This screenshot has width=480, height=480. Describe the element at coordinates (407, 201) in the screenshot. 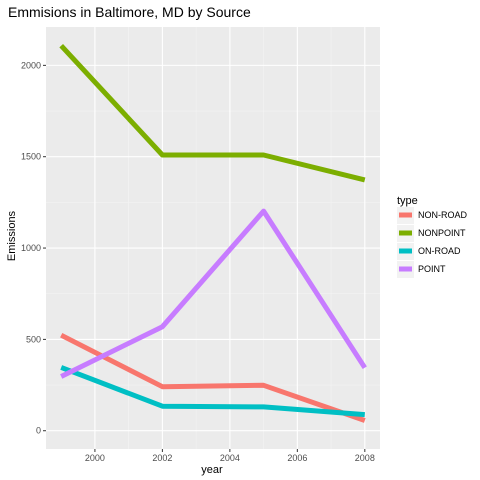

I see `legend-title: type` at that location.